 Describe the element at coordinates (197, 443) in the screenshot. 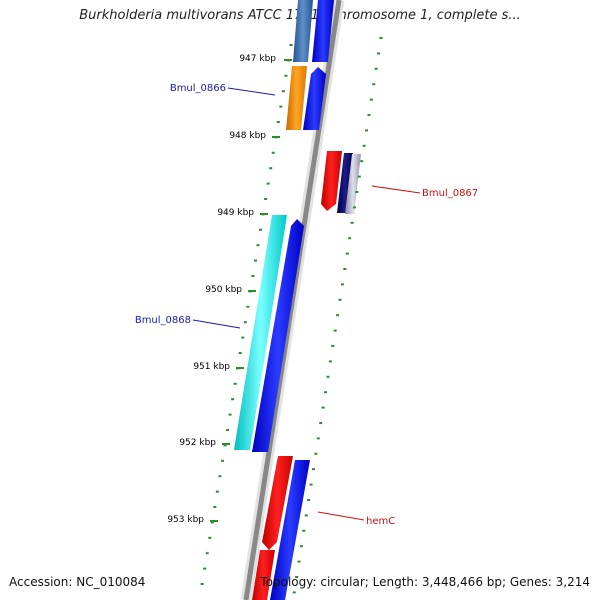

I see `kbp-label: 952 kbp` at that location.